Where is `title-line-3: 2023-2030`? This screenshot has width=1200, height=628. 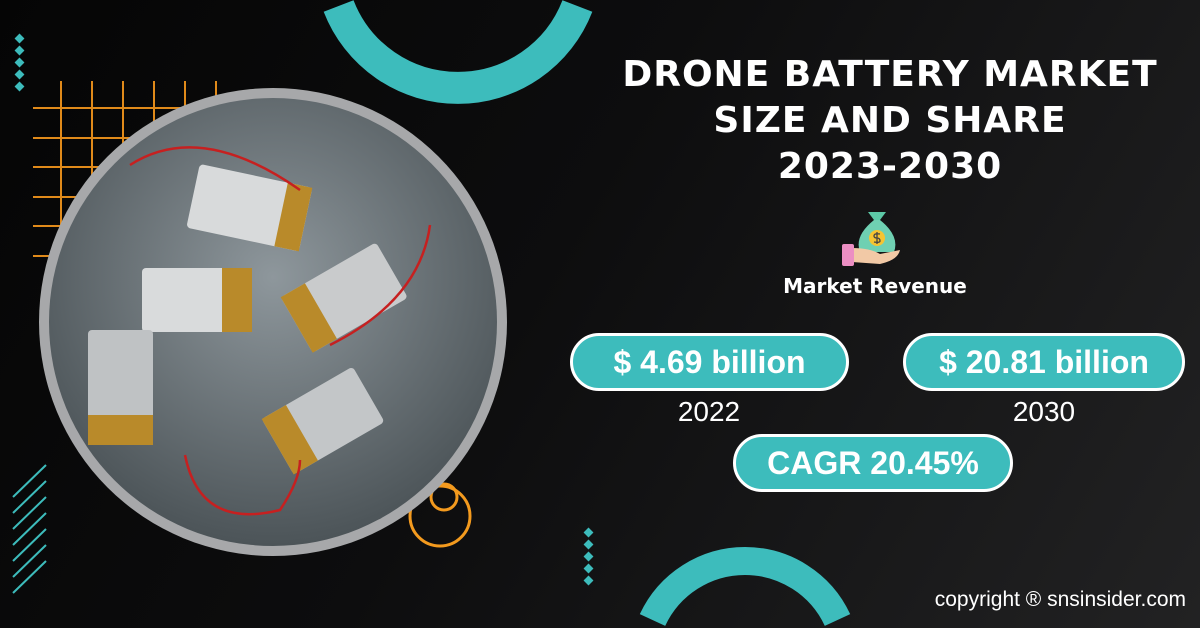
title-line-3: 2023-2030 is located at coordinates (890, 166).